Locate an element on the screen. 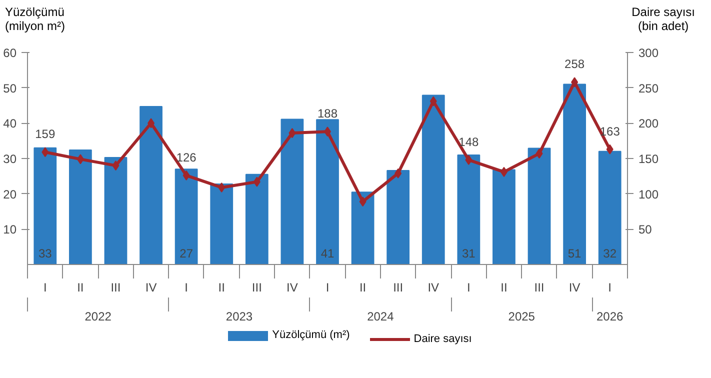 This screenshot has width=711, height=378. data-label: 126 is located at coordinates (186, 157).